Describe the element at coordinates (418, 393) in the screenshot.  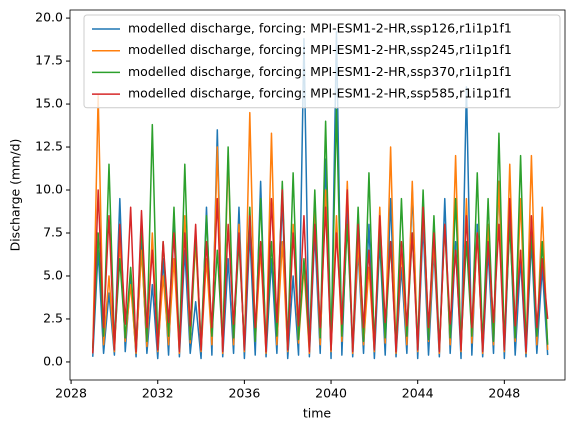
I see `x-tick-label: 2044` at that location.